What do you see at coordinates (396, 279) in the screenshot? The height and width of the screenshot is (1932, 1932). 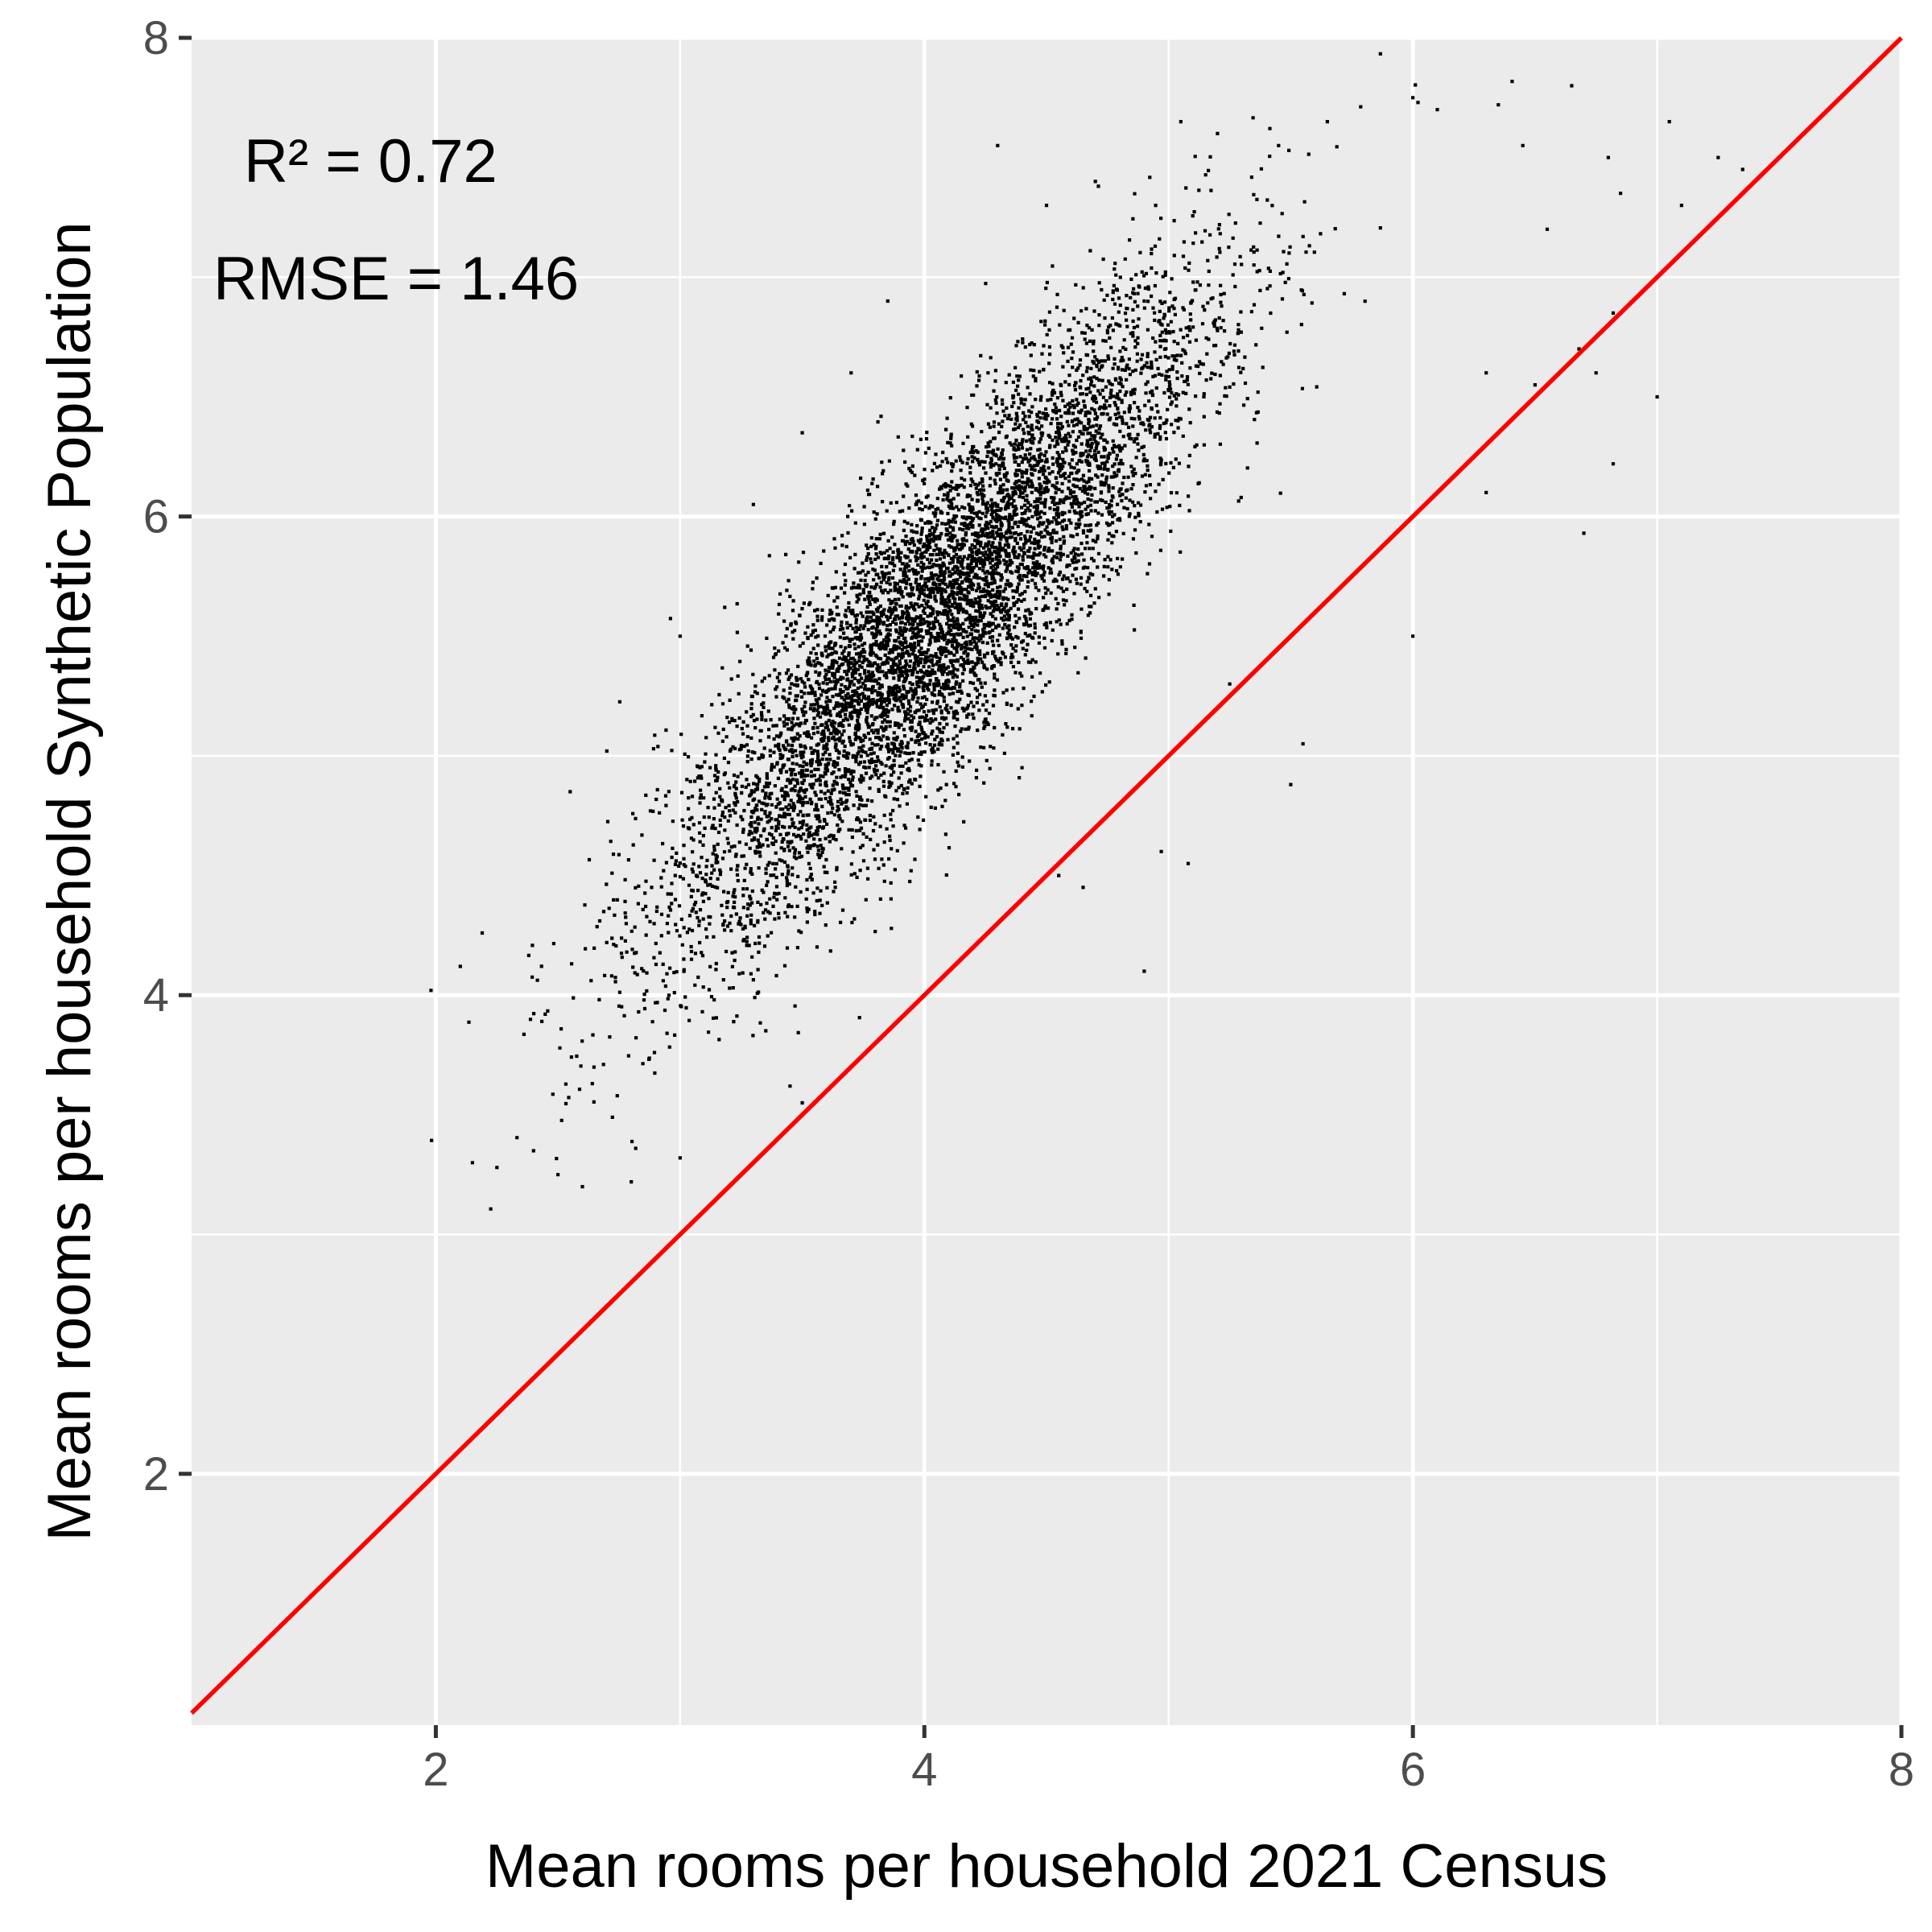 I see `rmse-annotation: RMSE = 1.46` at bounding box center [396, 279].